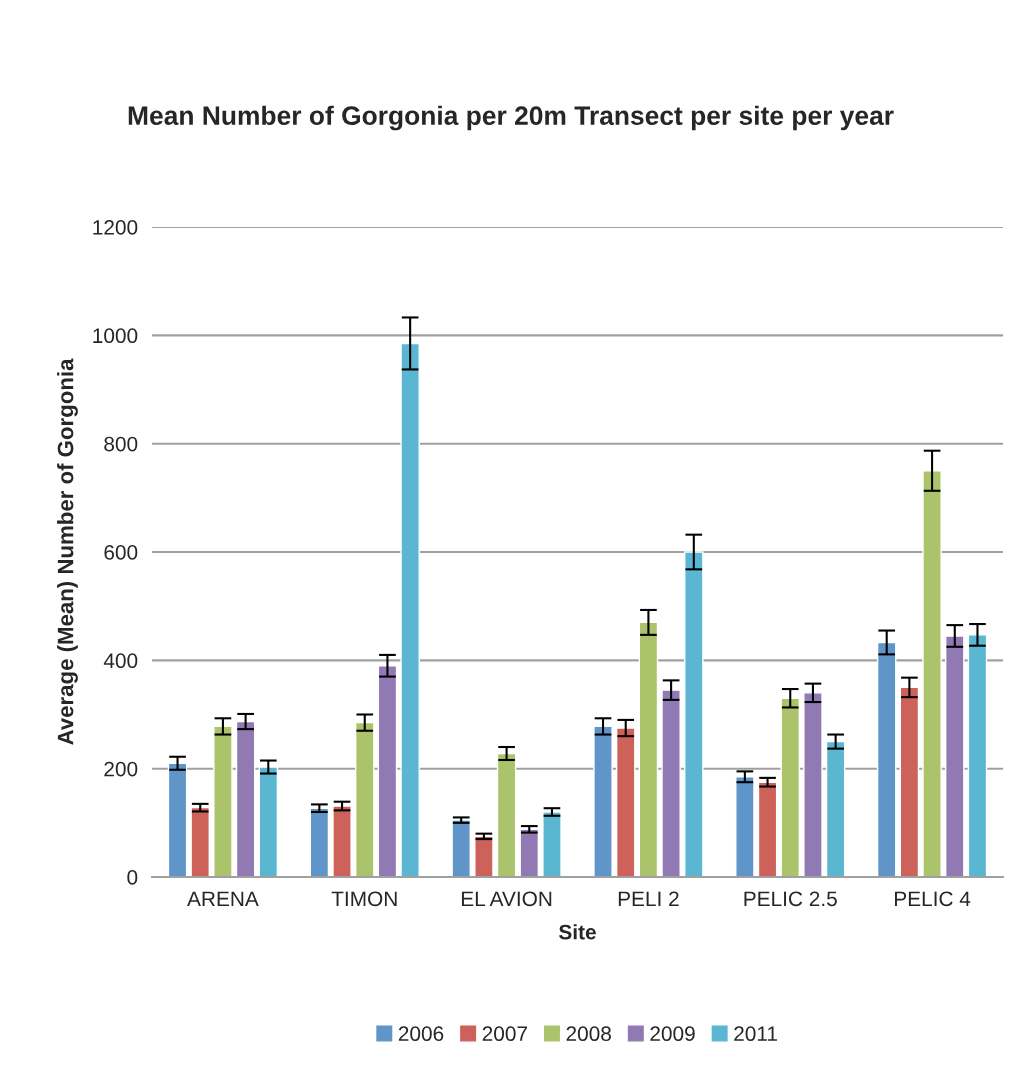  I want to click on x-tick-label: TIMON, so click(364, 899).